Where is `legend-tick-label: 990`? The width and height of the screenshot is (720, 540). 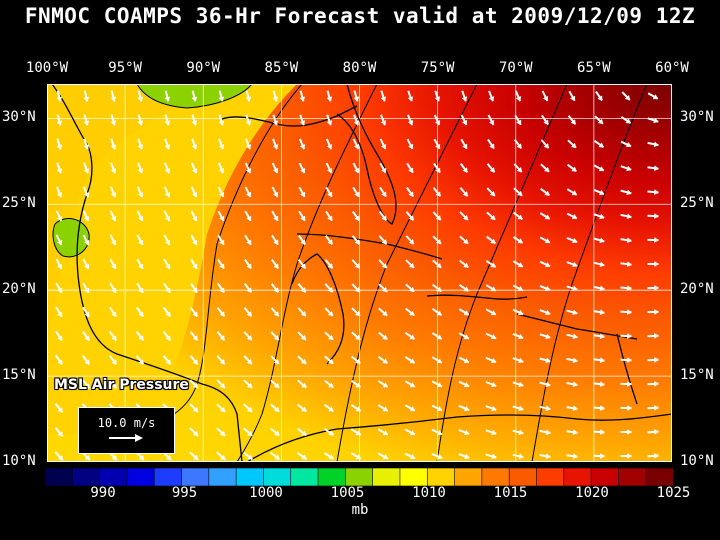 legend-tick-label: 990 is located at coordinates (103, 493).